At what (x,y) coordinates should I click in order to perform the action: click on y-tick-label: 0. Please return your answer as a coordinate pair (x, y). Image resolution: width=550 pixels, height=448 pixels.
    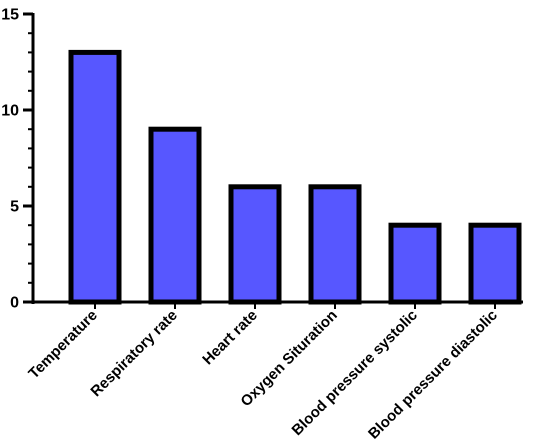
    Looking at the image, I should click on (14, 303).